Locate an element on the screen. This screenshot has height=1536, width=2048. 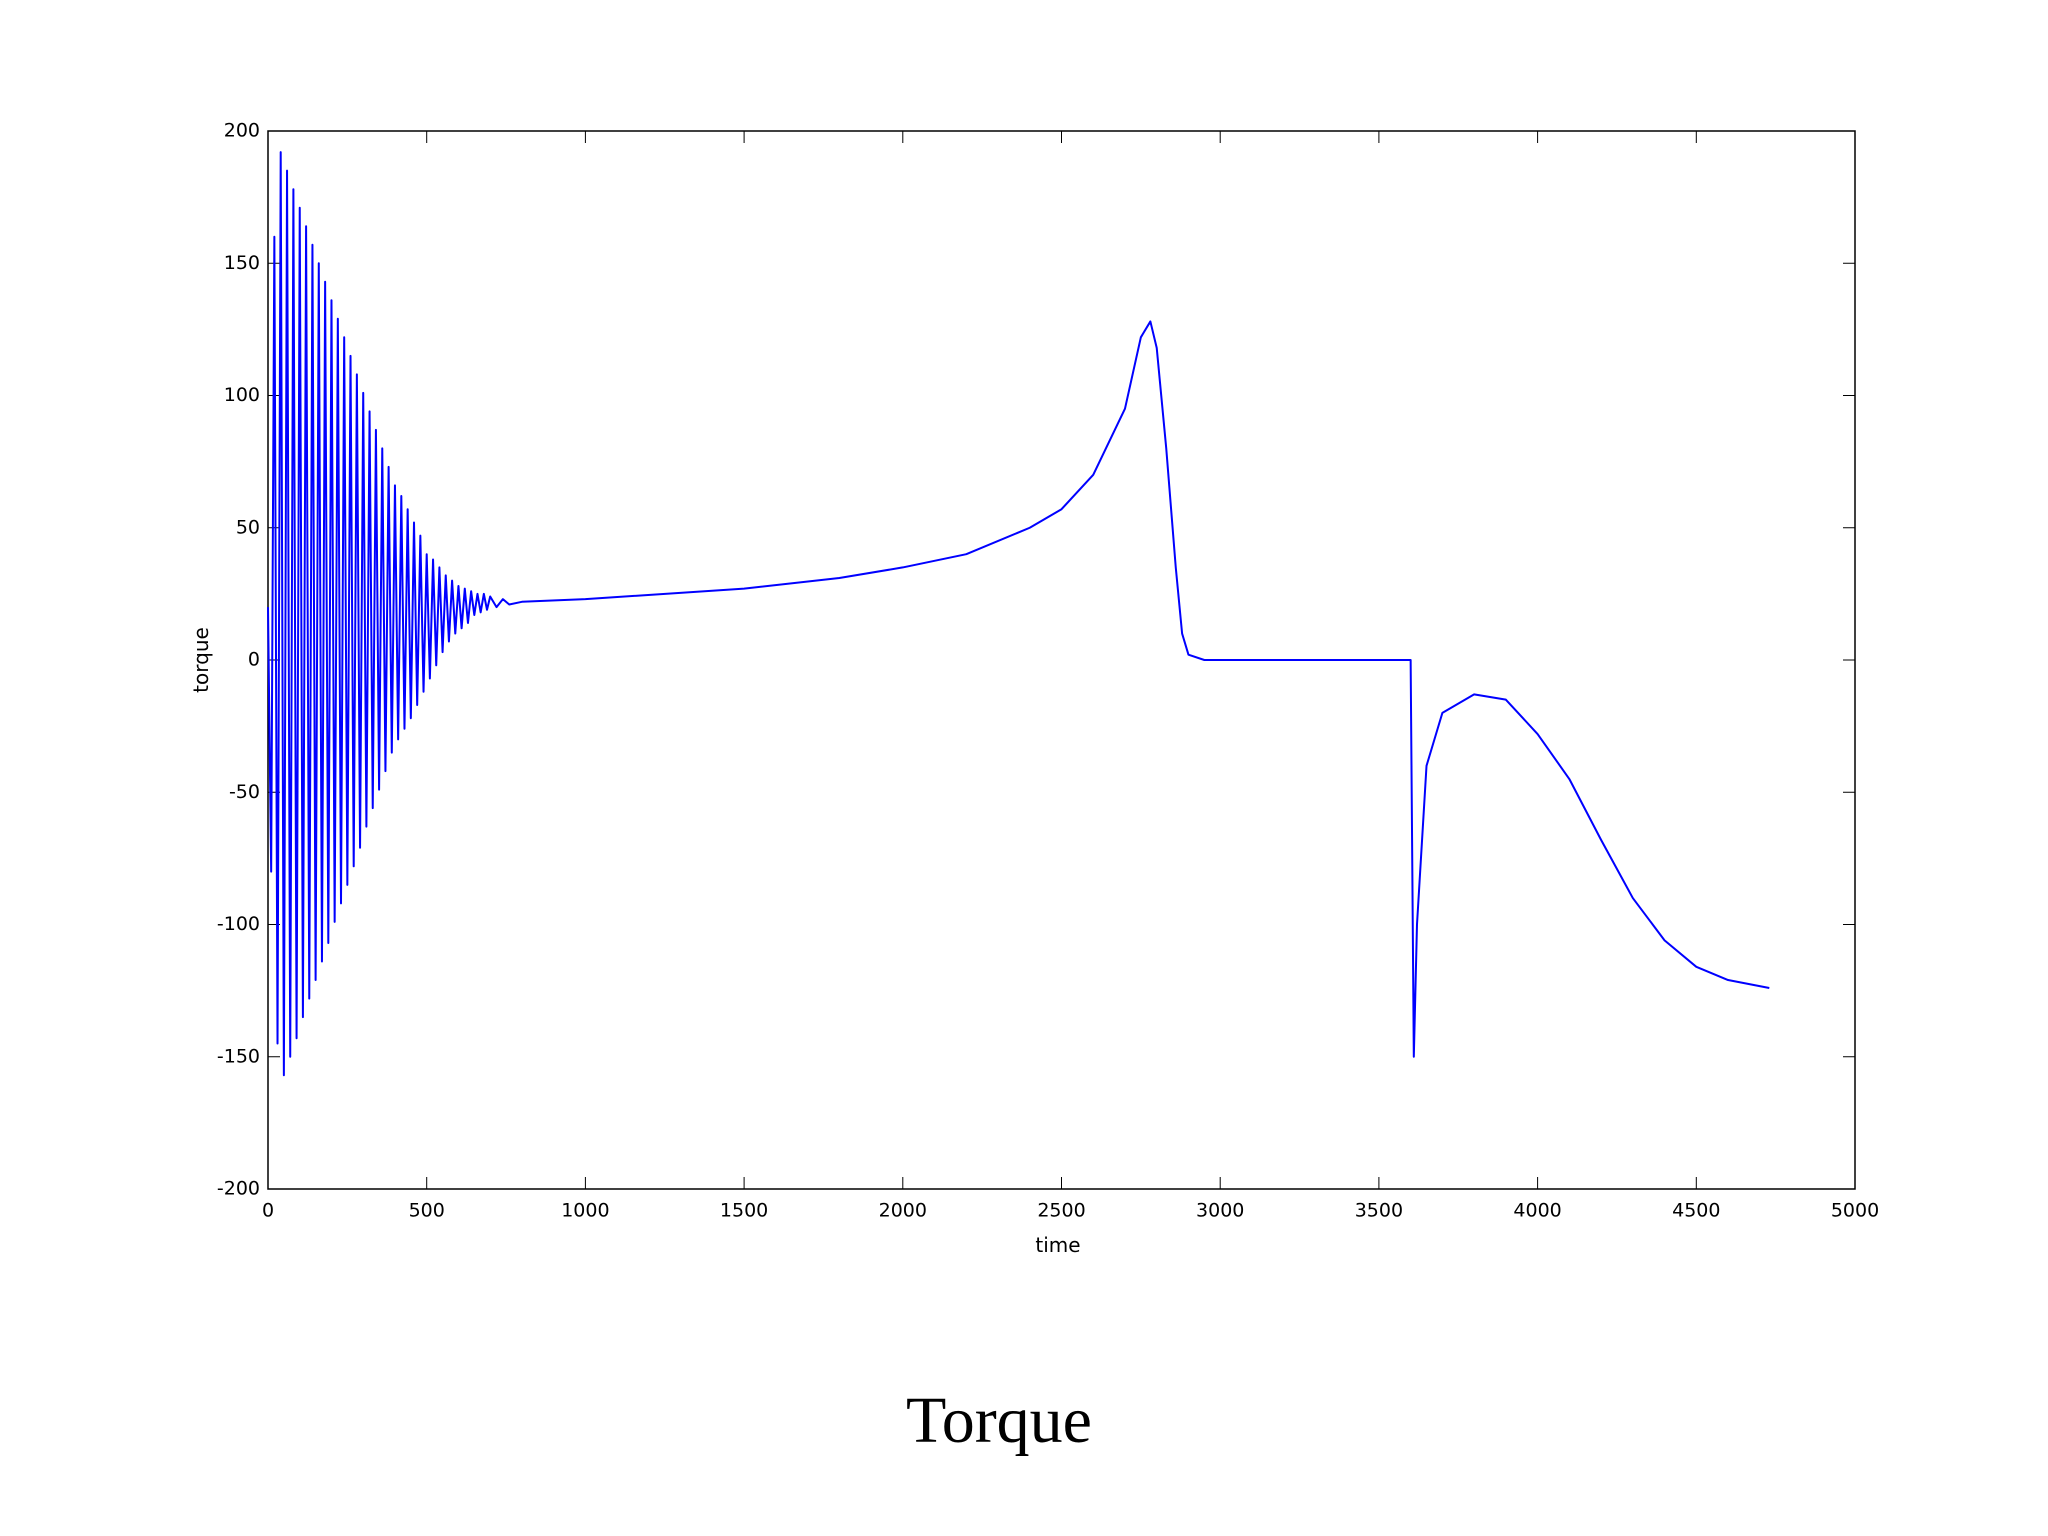
x-tick-label: 4500 is located at coordinates (1696, 1211).